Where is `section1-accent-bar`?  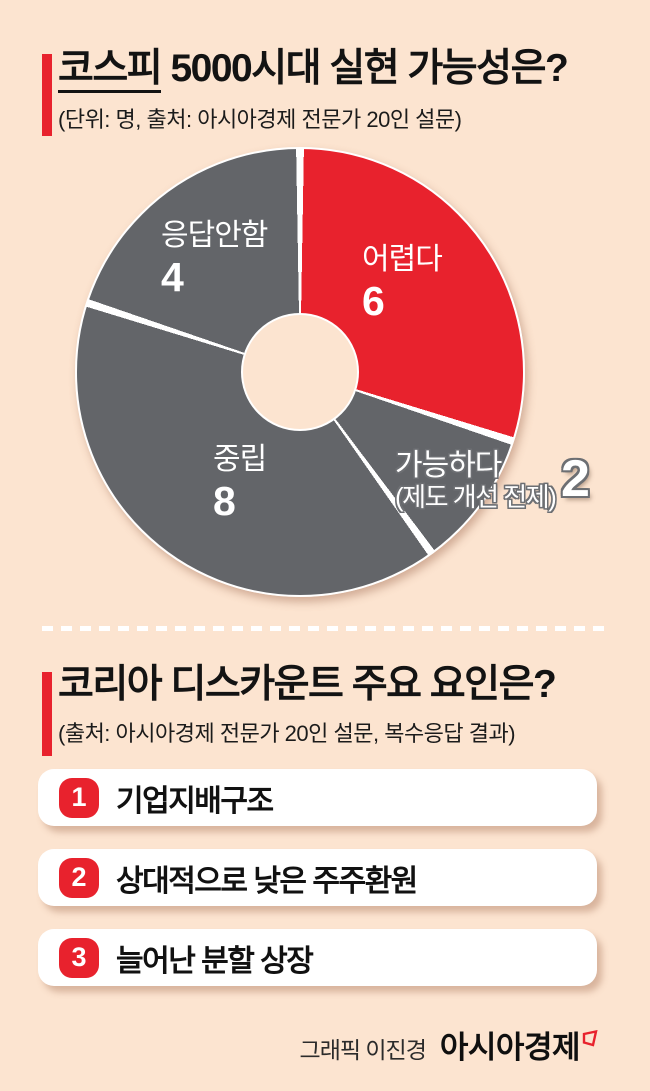 section1-accent-bar is located at coordinates (47, 95).